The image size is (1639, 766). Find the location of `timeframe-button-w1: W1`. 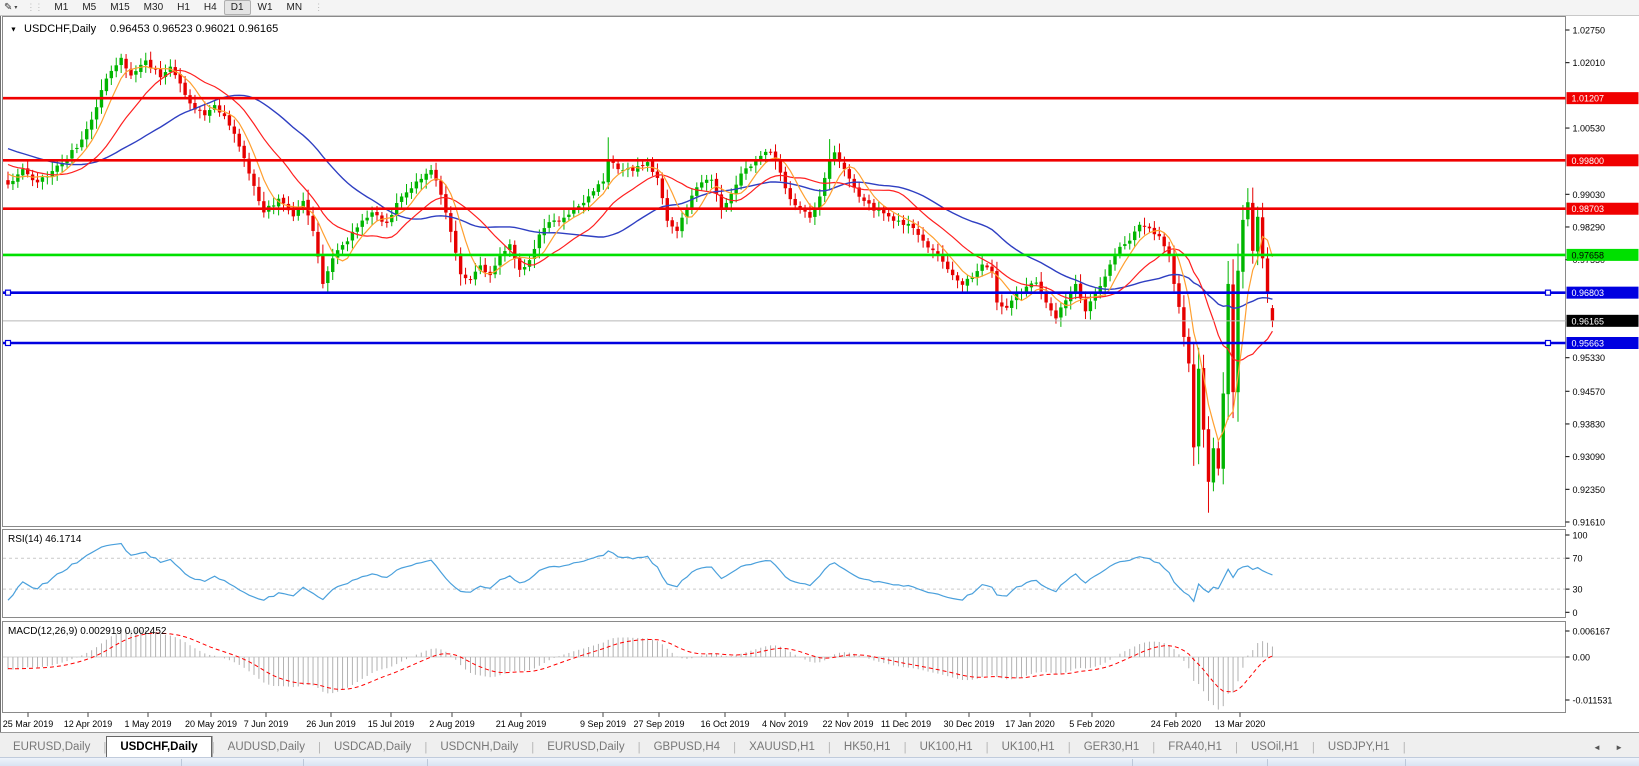

timeframe-button-w1: W1 is located at coordinates (265, 7).